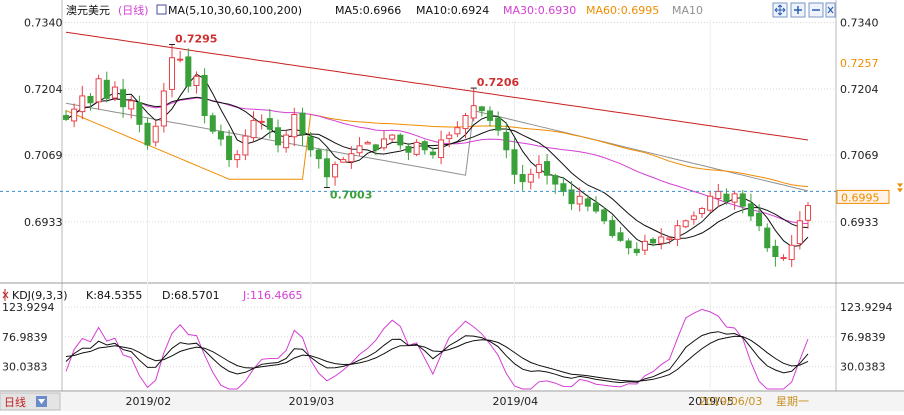  I want to click on x-tick-label: 2019/05, so click(711, 401).